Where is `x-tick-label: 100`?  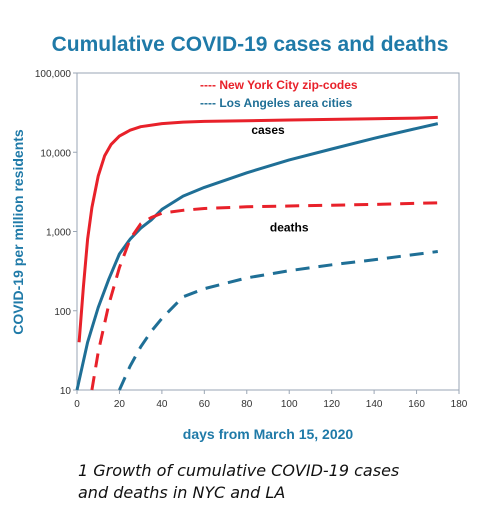
x-tick-label: 100 is located at coordinates (289, 404).